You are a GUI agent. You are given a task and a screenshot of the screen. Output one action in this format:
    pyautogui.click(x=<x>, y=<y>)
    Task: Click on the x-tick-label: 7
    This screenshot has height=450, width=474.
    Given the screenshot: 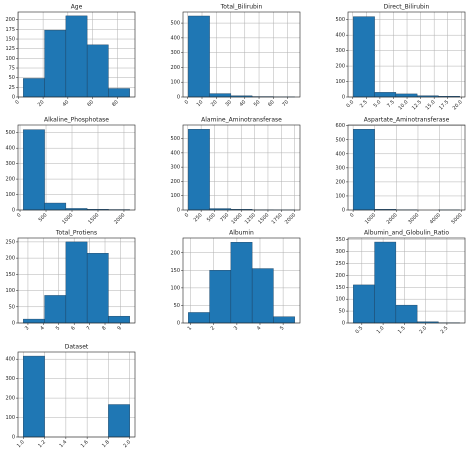 What is the action you would take?
    pyautogui.click(x=89, y=328)
    